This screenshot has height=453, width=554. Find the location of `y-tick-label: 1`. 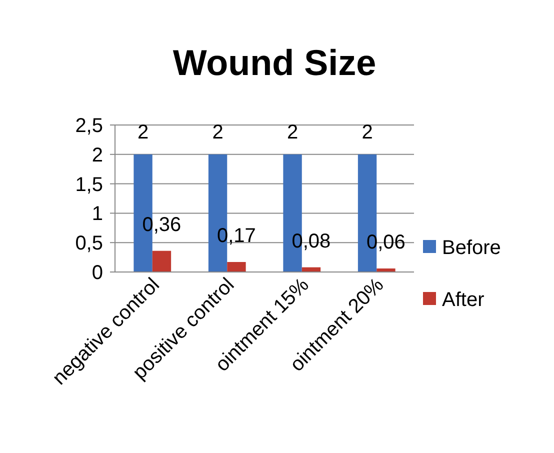

y-tick-label: 1 is located at coordinates (97, 214).